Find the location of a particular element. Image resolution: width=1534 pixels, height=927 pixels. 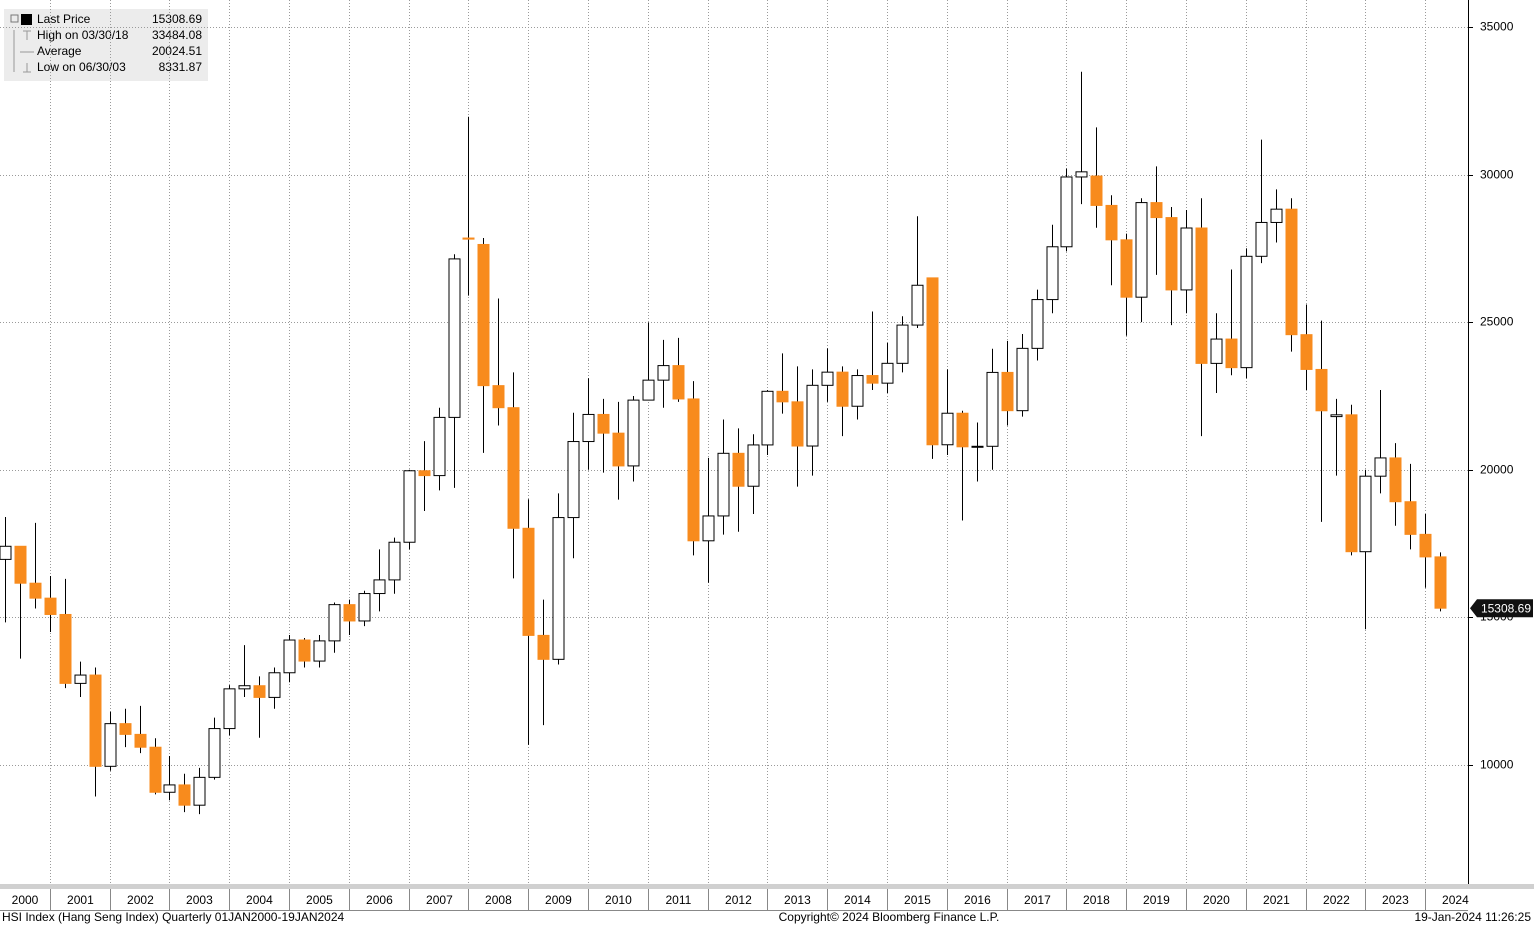

legend-label: Last Price is located at coordinates (64, 19).